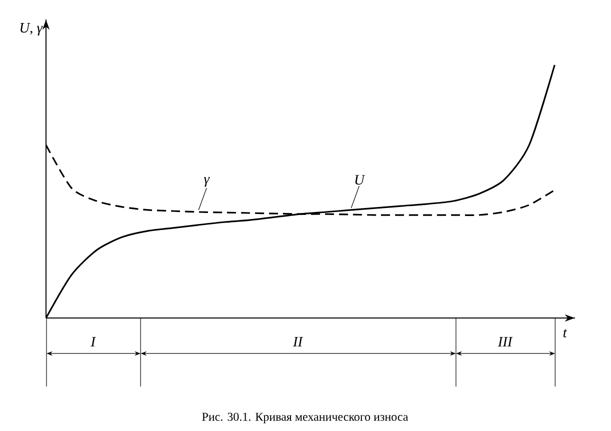  I want to click on text: I, so click(93, 341).